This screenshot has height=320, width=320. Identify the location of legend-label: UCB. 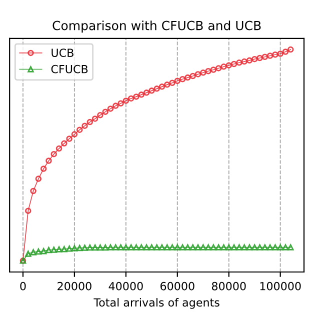
(63, 52).